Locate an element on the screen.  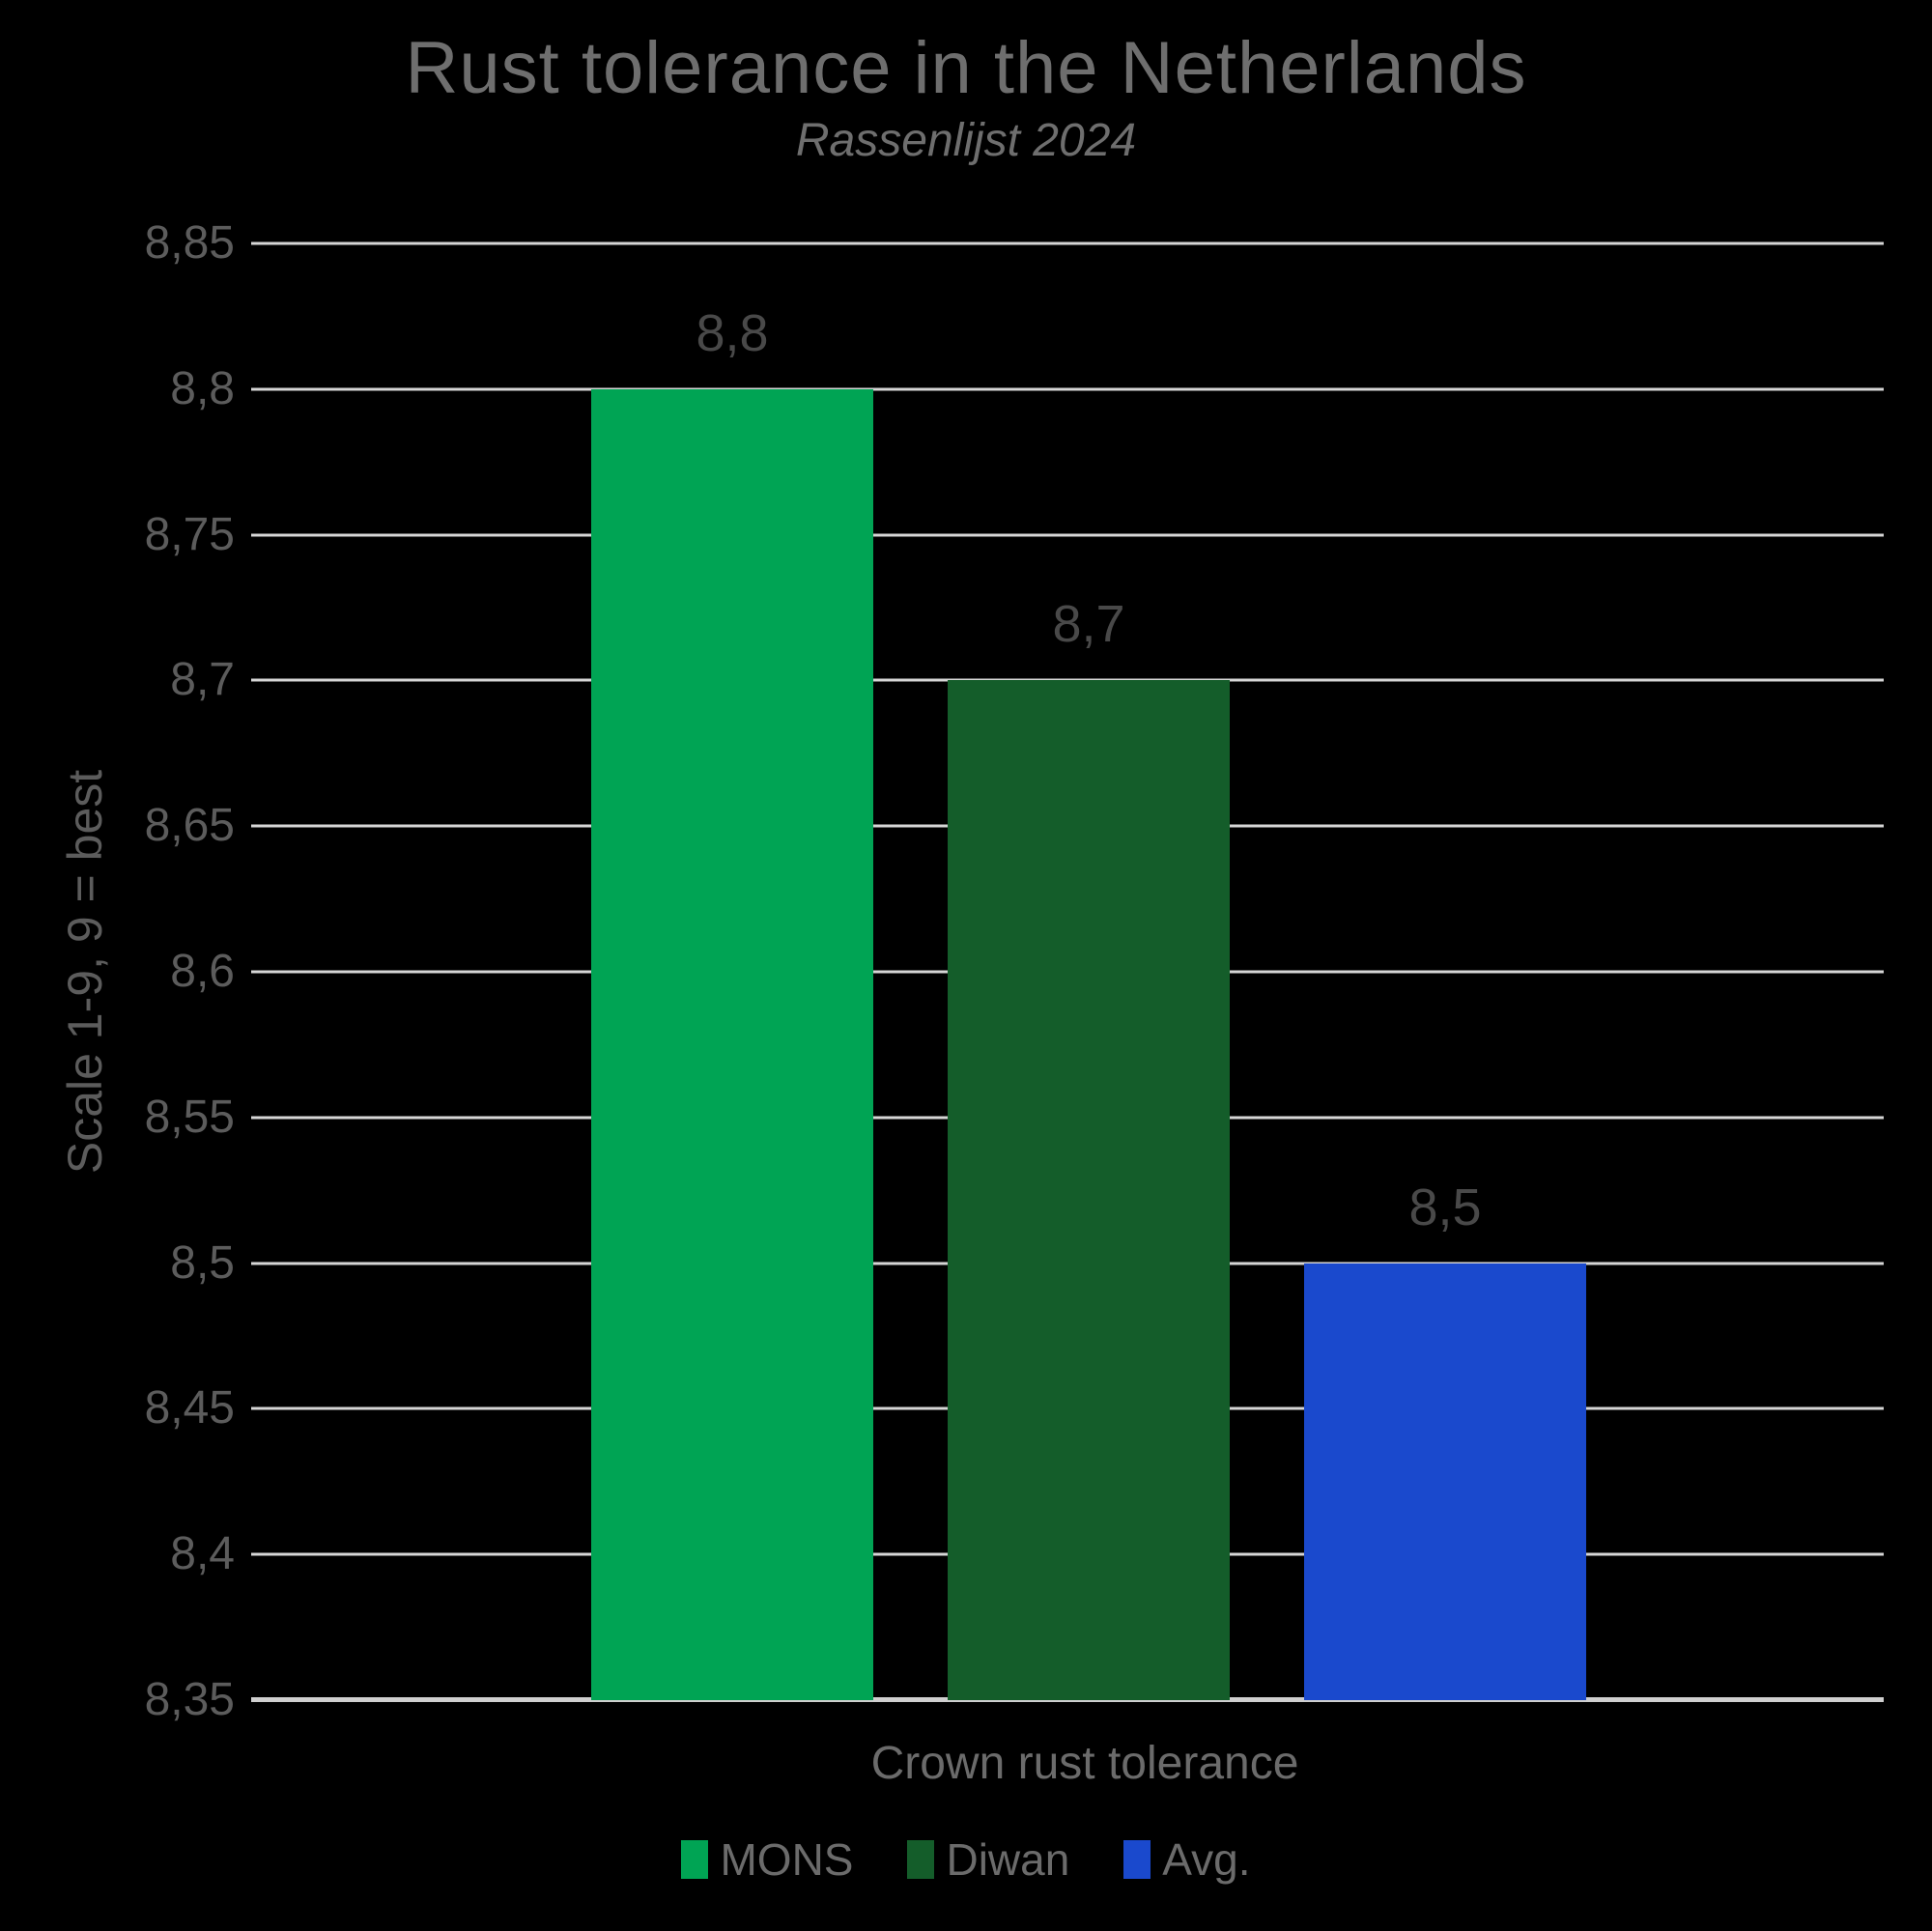
y-tick-label: 8,5 is located at coordinates (202, 1262).